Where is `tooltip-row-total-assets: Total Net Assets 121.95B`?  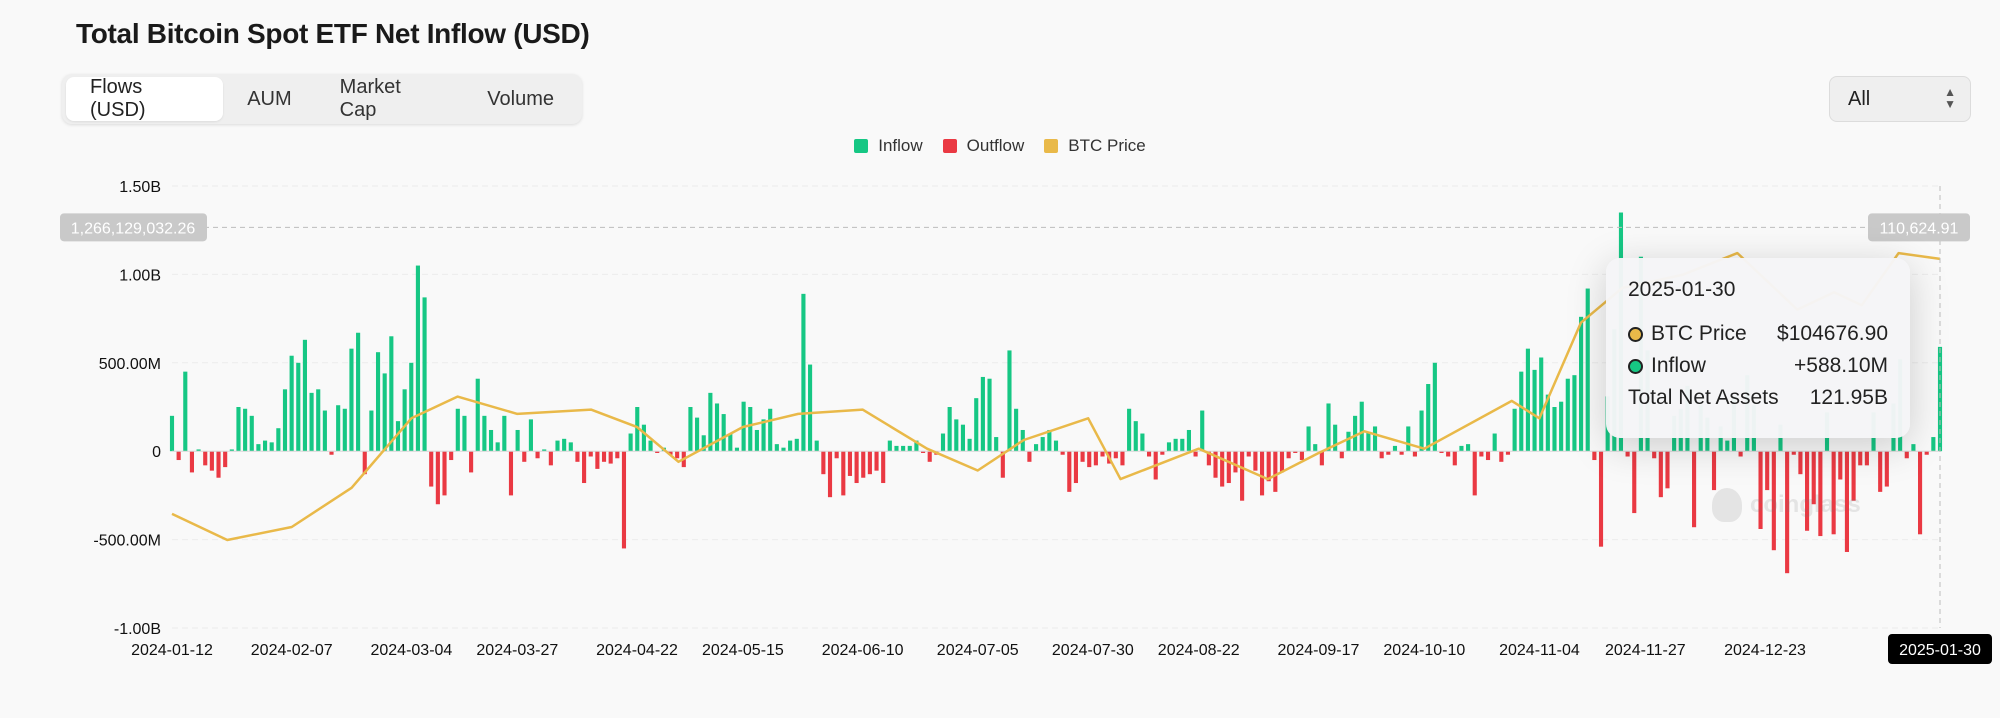 tooltip-row-total-assets: Total Net Assets 121.95B is located at coordinates (1758, 398).